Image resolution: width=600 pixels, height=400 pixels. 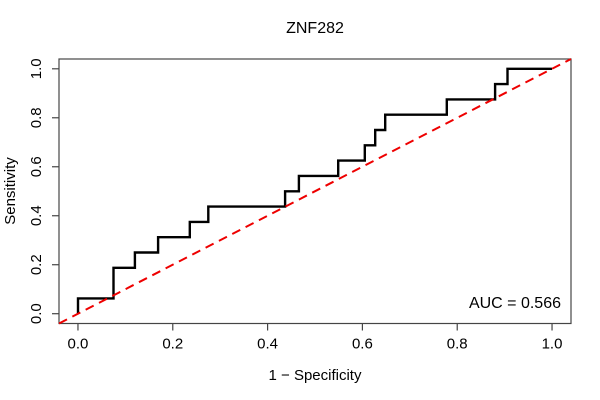 What do you see at coordinates (515, 303) in the screenshot?
I see `auc-annotation: AUC = 0.566` at bounding box center [515, 303].